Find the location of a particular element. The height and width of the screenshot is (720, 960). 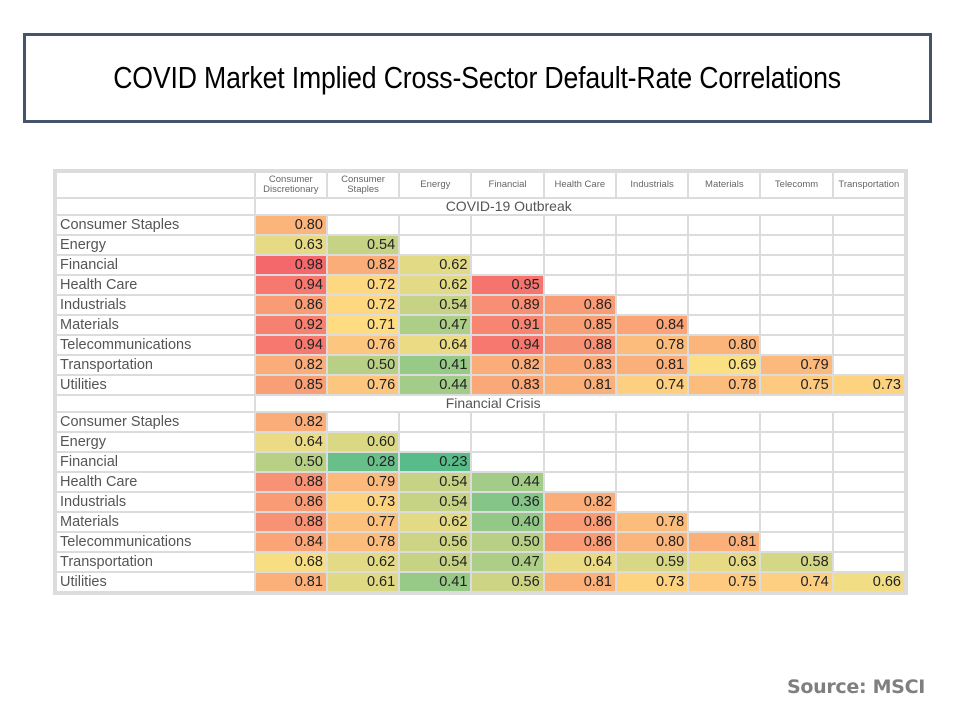

heatmap-cell: 0.36 is located at coordinates (507, 502).